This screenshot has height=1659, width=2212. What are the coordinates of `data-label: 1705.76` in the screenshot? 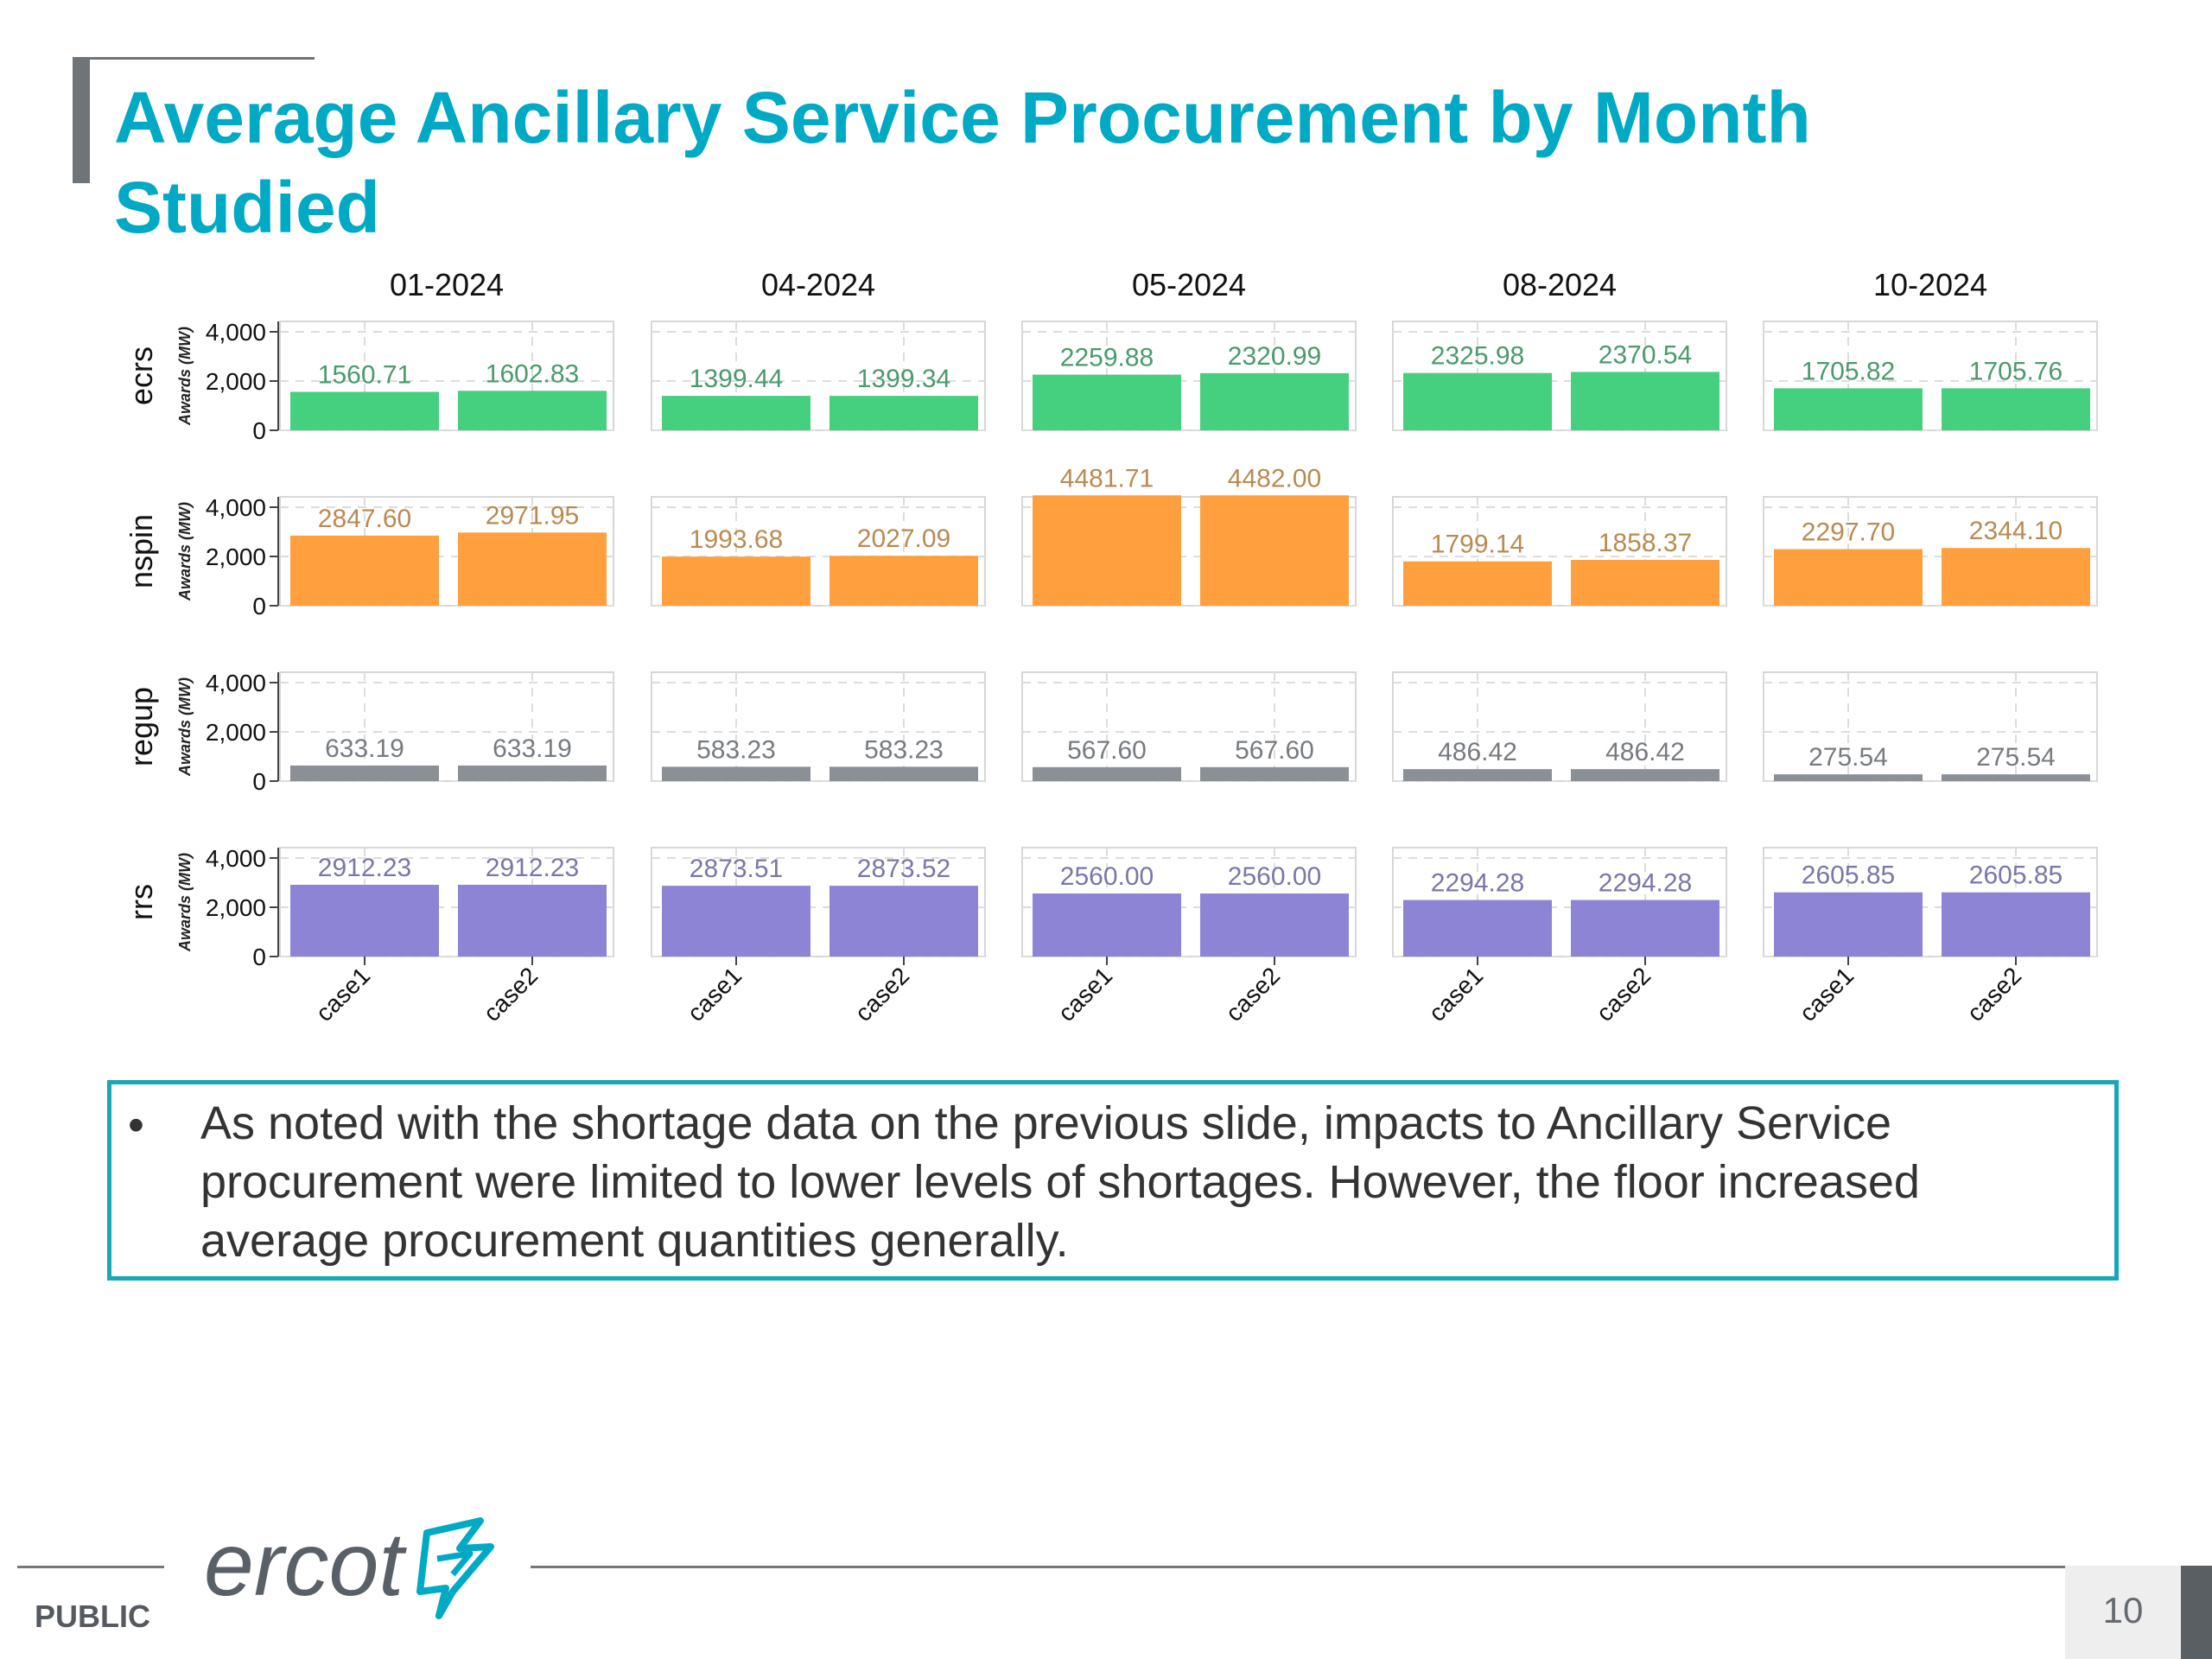 It's located at (2016, 371).